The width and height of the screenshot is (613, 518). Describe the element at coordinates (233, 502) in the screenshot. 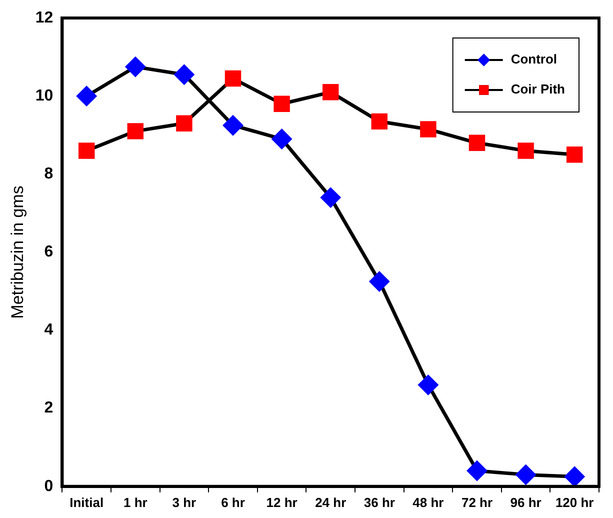

I see `x-tick-label: 6 hr` at that location.